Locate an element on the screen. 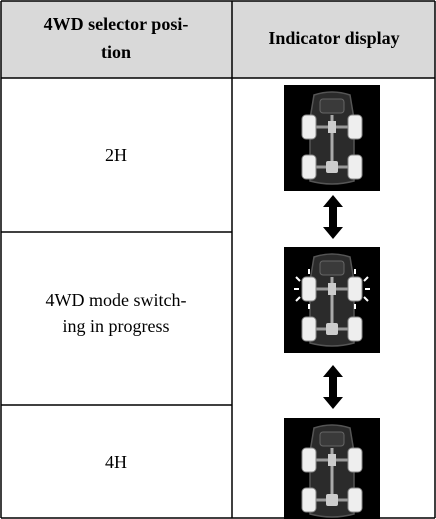 The width and height of the screenshot is (436, 519). cell: 4WD mode switch- is located at coordinates (116, 300).